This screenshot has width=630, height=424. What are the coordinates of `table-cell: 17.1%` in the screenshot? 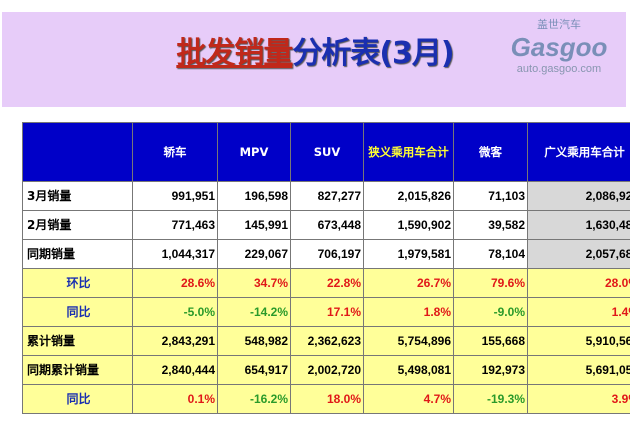 It's located at (327, 312).